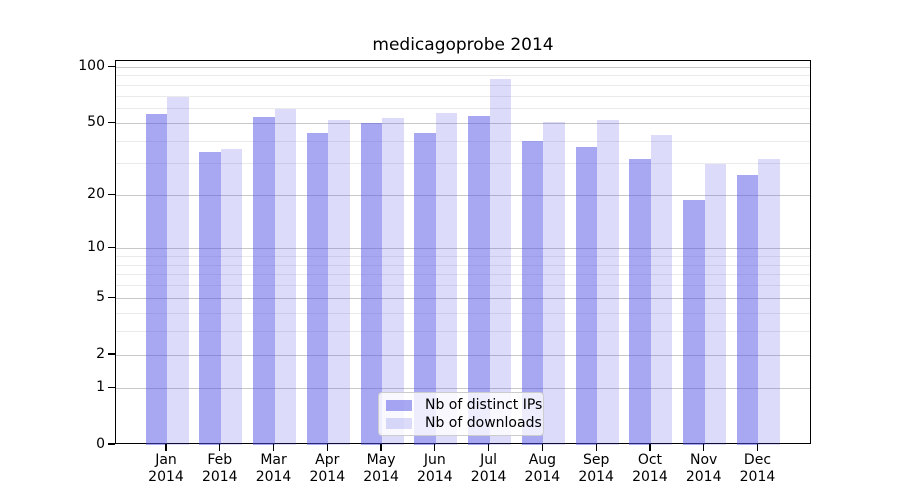  What do you see at coordinates (554, 283) in the screenshot?
I see `bar-nb-of-downloads-aug` at bounding box center [554, 283].